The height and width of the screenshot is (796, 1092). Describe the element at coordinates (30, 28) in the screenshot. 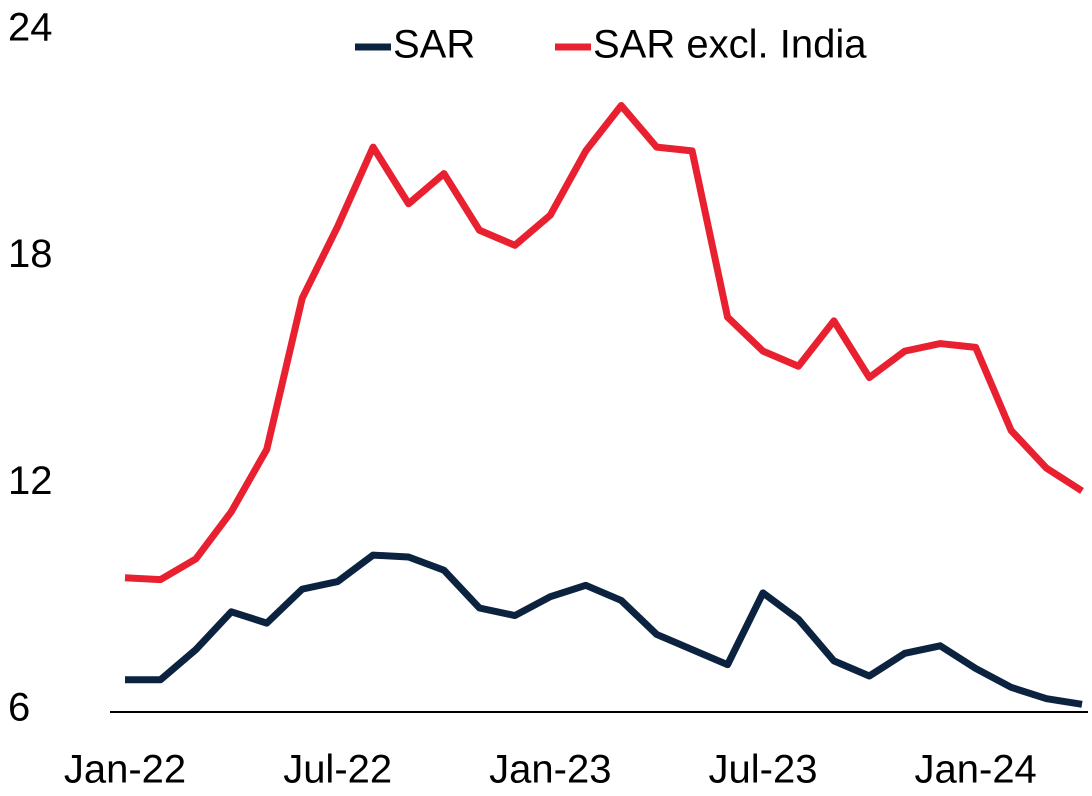

I see `y-tick-label: 24` at that location.